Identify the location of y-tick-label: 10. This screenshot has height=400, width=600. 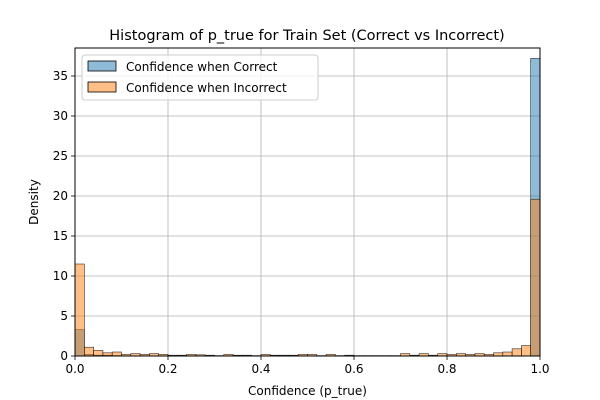
(60, 276).